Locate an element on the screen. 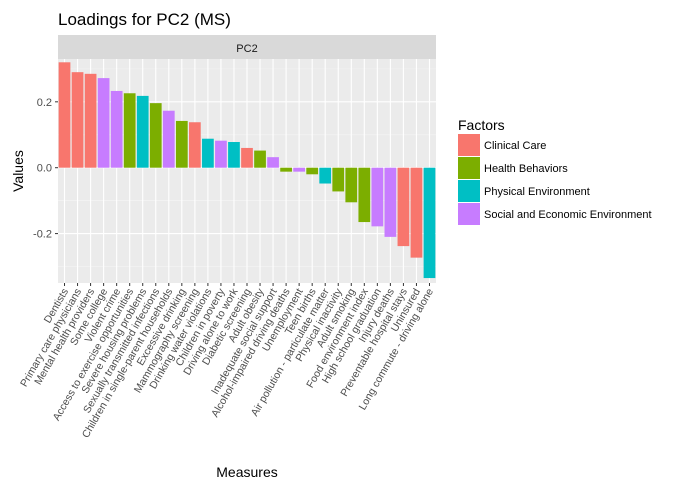 This screenshot has width=674, height=485. y-axis-title: Values is located at coordinates (18, 171).